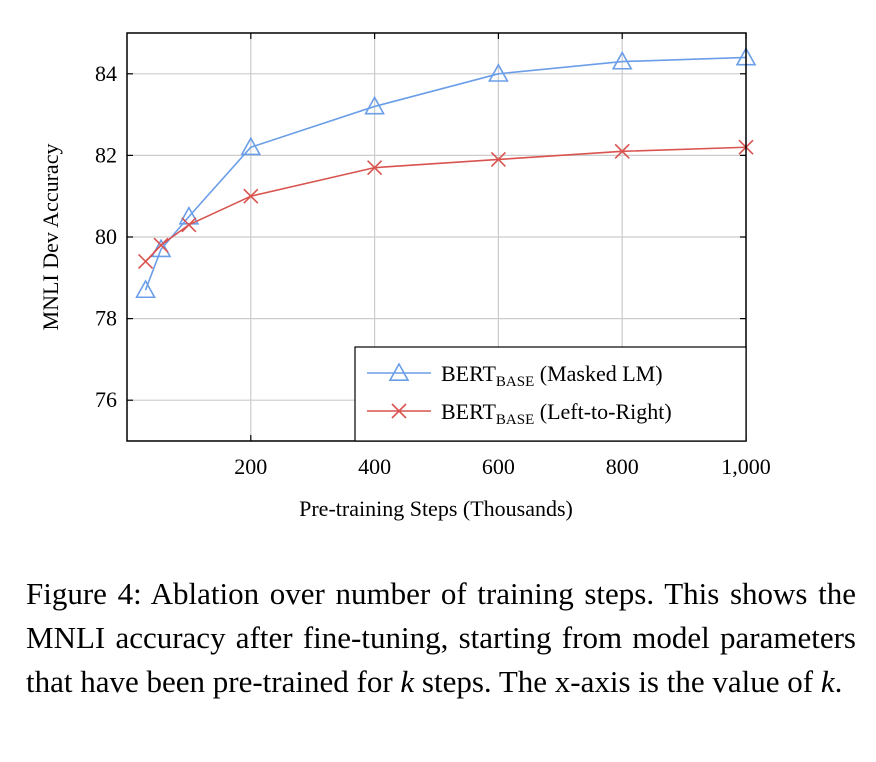  Describe the element at coordinates (50, 237) in the screenshot. I see `y-axis-label: MNLI Dev Accuracy` at that location.